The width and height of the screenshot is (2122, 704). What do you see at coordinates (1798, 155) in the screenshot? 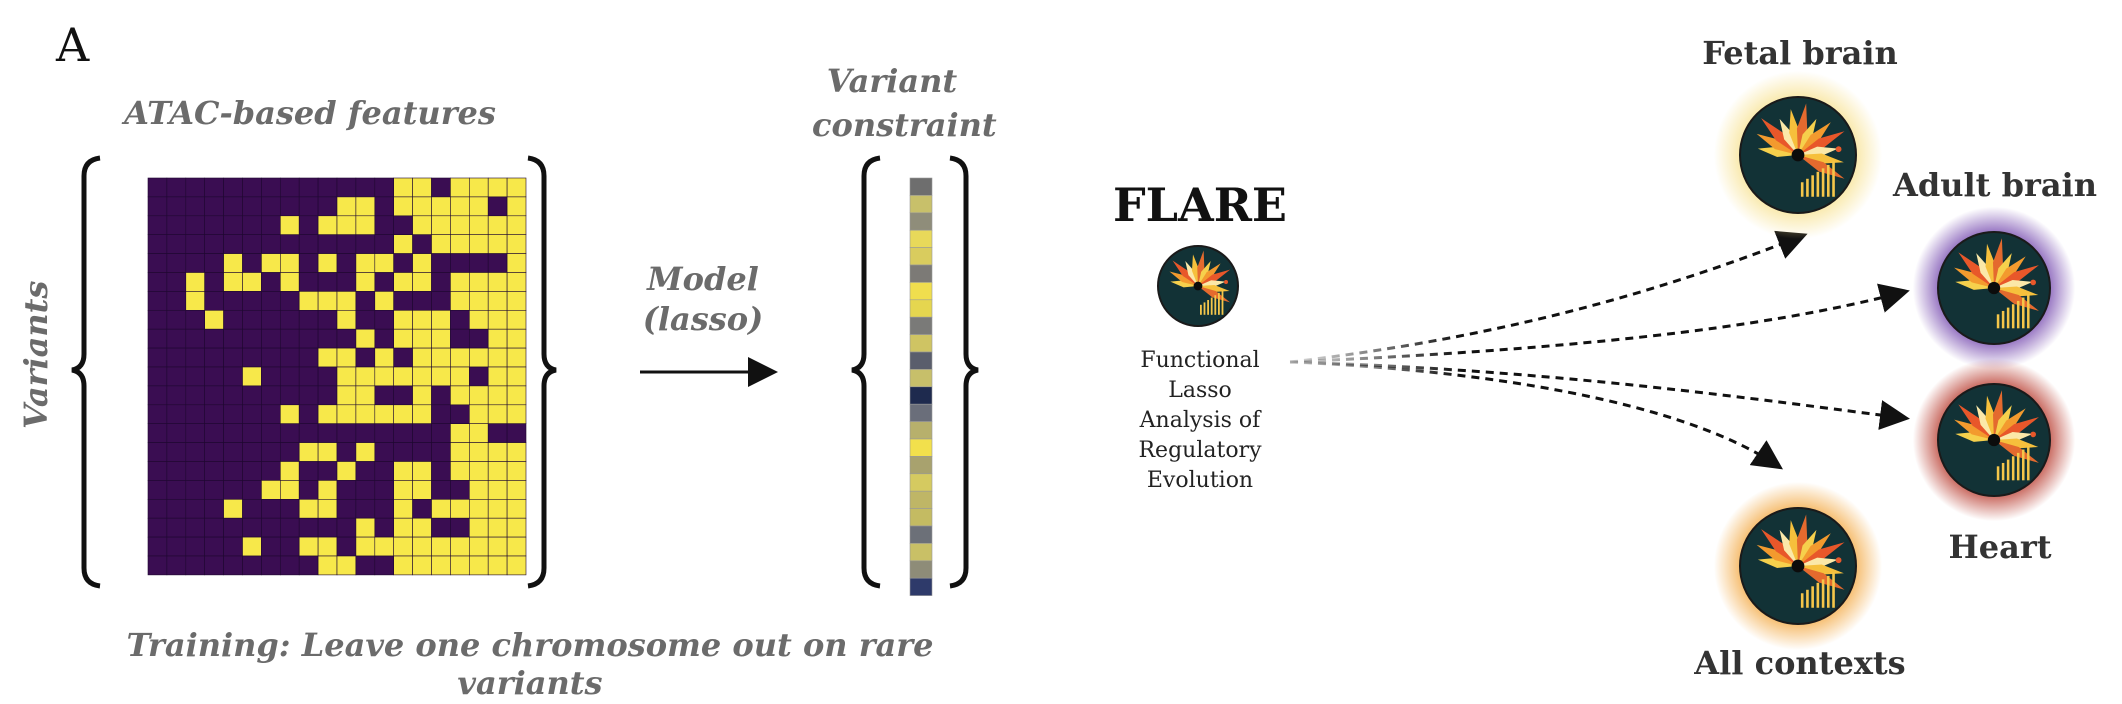
I see `fetal-brain-logo-icon` at bounding box center [1798, 155].